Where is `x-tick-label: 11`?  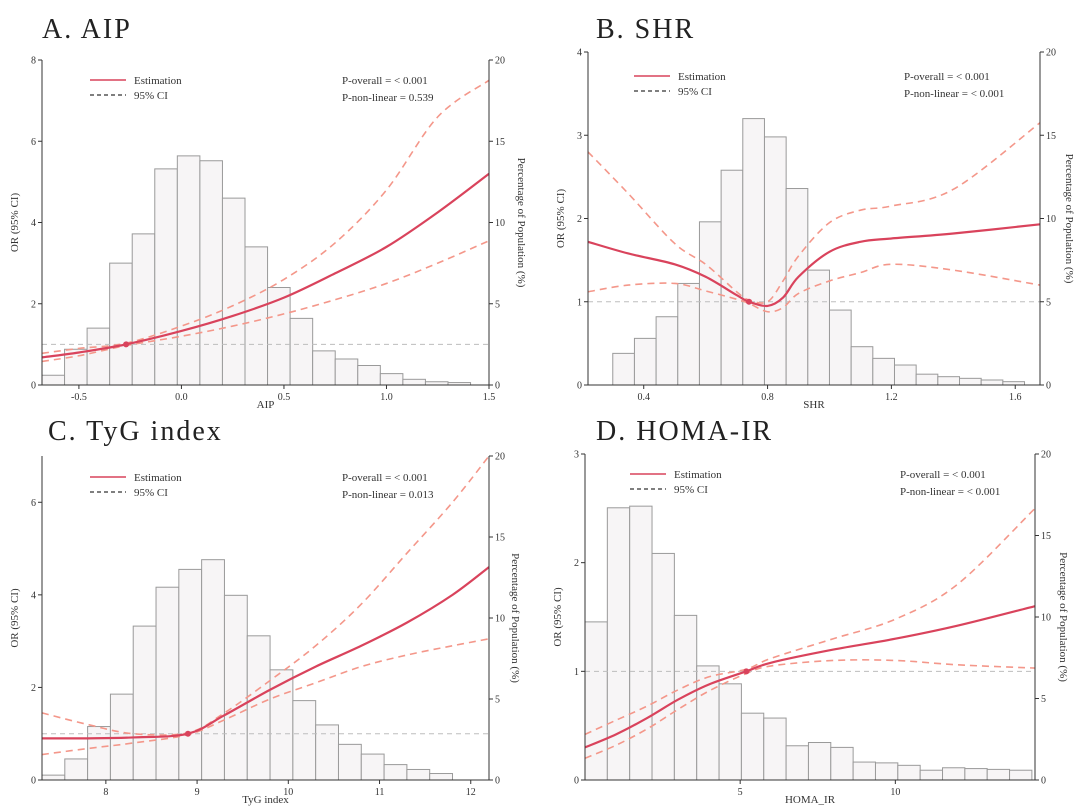
x-tick-label: 11 is located at coordinates (380, 792).